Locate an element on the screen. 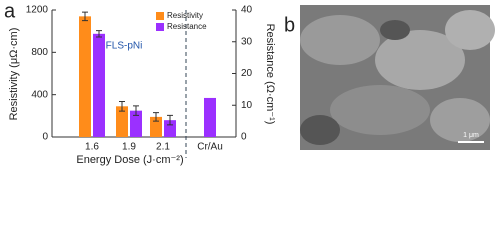 The height and width of the screenshot is (240, 495). scale-bar-label: 1 μm is located at coordinates (471, 135).